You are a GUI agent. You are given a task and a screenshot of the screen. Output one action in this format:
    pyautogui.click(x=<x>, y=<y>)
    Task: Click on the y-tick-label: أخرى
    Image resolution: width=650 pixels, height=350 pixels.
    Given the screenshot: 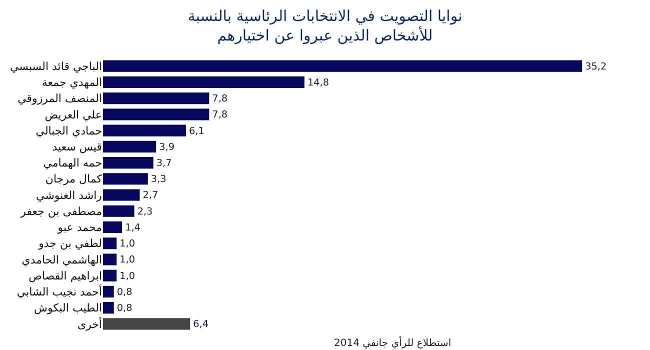 What is the action you would take?
    pyautogui.click(x=89, y=323)
    